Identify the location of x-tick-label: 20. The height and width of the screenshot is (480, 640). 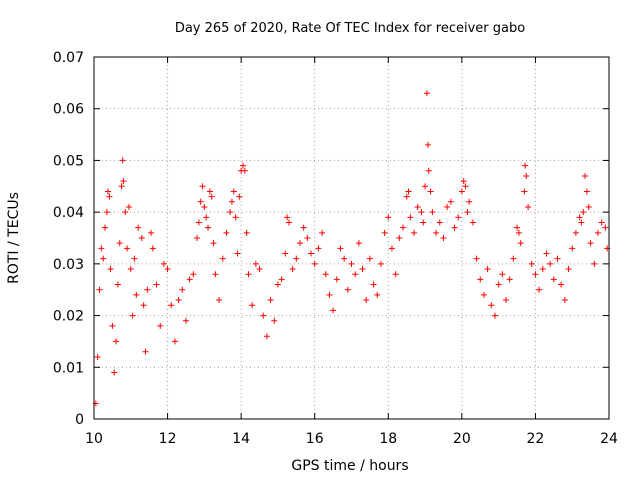
(462, 439).